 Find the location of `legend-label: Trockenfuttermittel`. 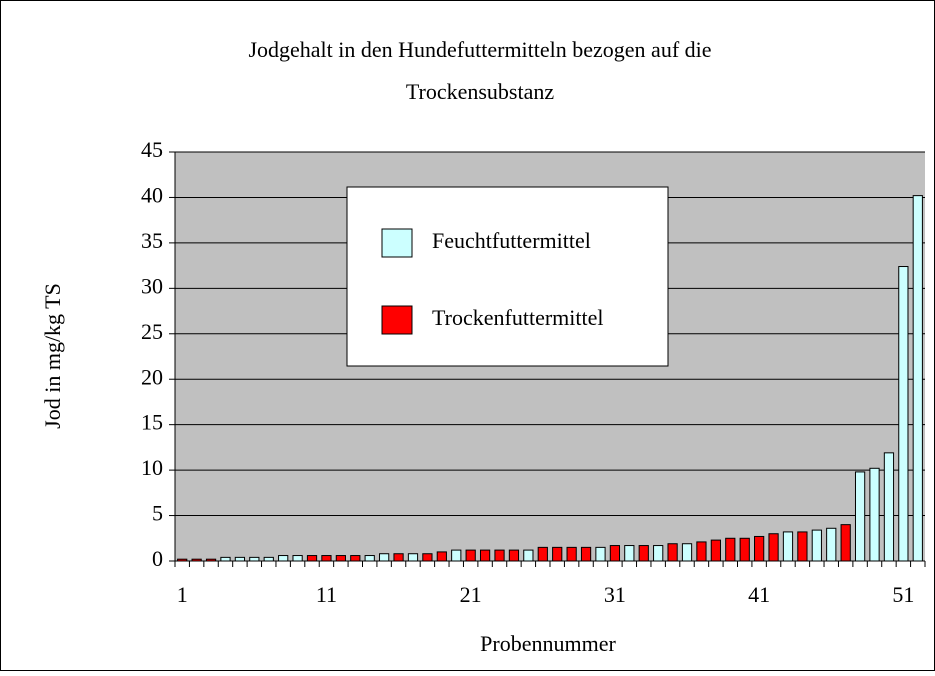

legend-label: Trockenfuttermittel is located at coordinates (518, 317).